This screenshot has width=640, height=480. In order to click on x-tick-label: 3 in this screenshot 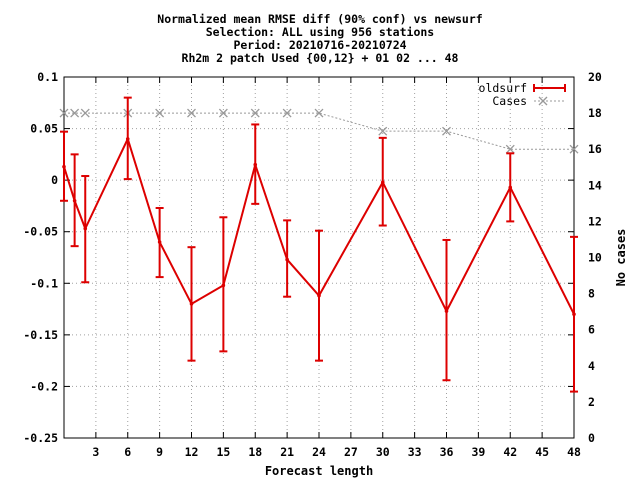, I will do `click(95, 452)`.